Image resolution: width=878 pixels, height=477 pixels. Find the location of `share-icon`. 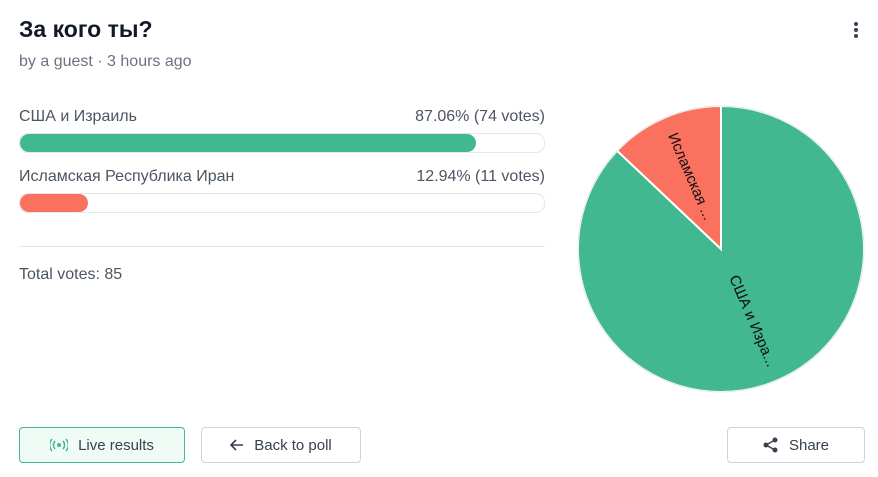

share-icon is located at coordinates (770, 445).